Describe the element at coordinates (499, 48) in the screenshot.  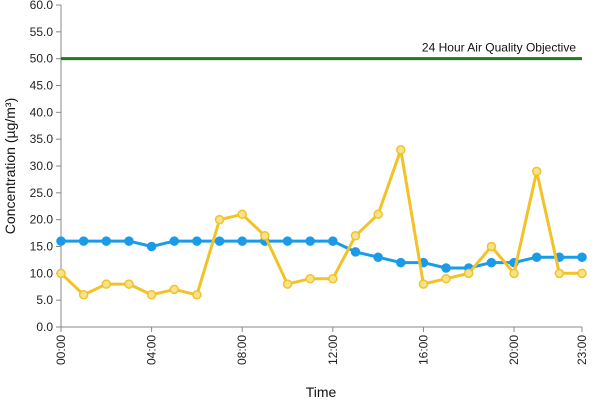
I see `reference-line-label: 24 Hour Air Quality Objective` at that location.